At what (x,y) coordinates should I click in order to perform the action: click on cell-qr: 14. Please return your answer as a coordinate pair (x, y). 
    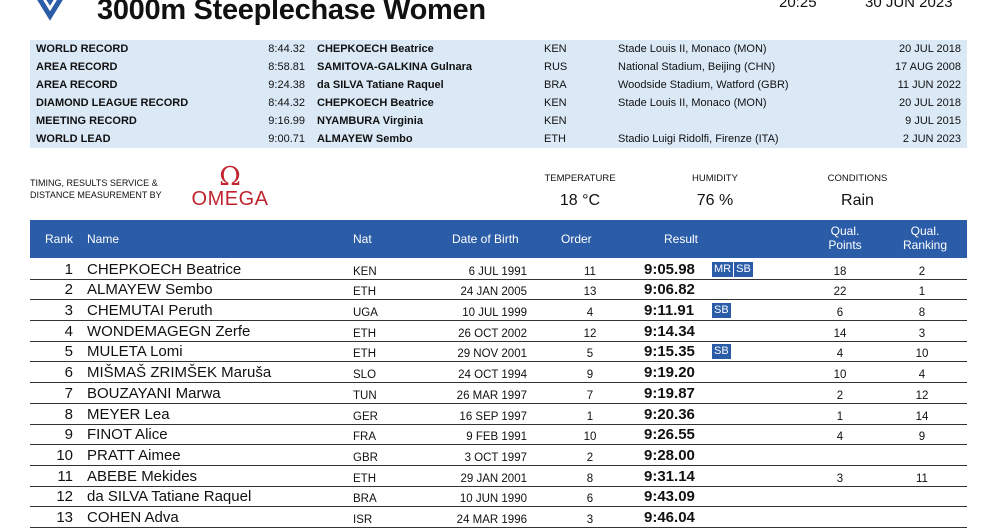
    Looking at the image, I should click on (922, 416).